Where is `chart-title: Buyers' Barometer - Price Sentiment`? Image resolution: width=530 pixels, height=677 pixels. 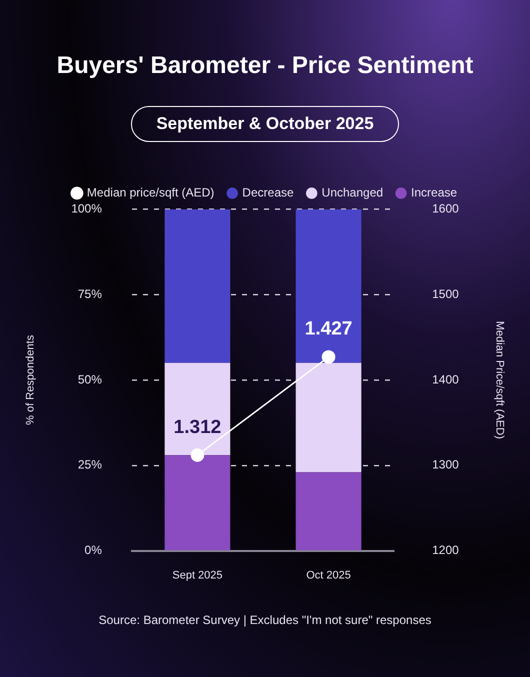
chart-title: Buyers' Barometer - Price Sentiment is located at coordinates (265, 66).